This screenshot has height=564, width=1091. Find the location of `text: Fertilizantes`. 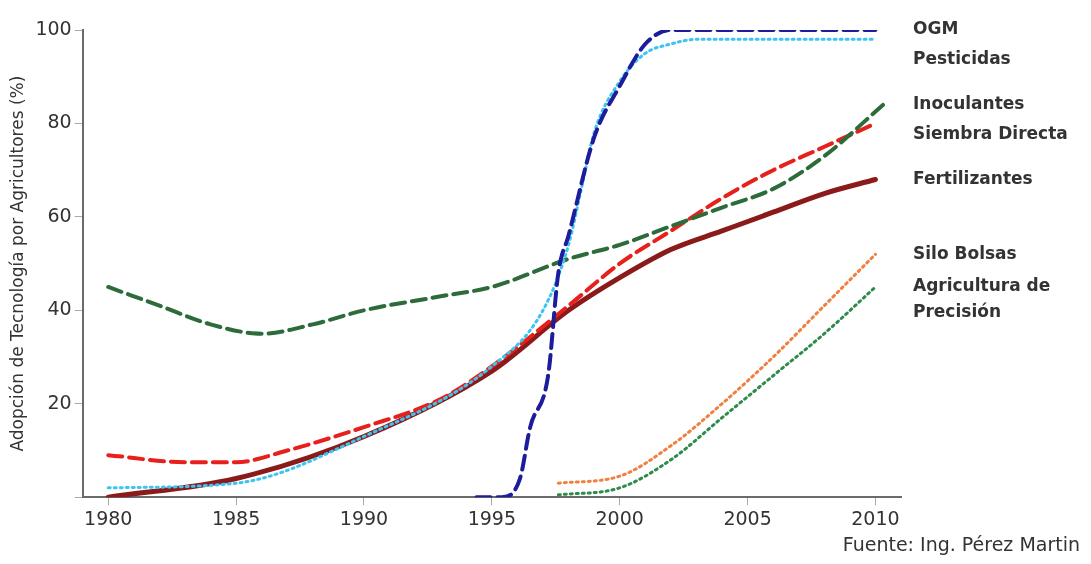

text: Fertilizantes is located at coordinates (973, 177).